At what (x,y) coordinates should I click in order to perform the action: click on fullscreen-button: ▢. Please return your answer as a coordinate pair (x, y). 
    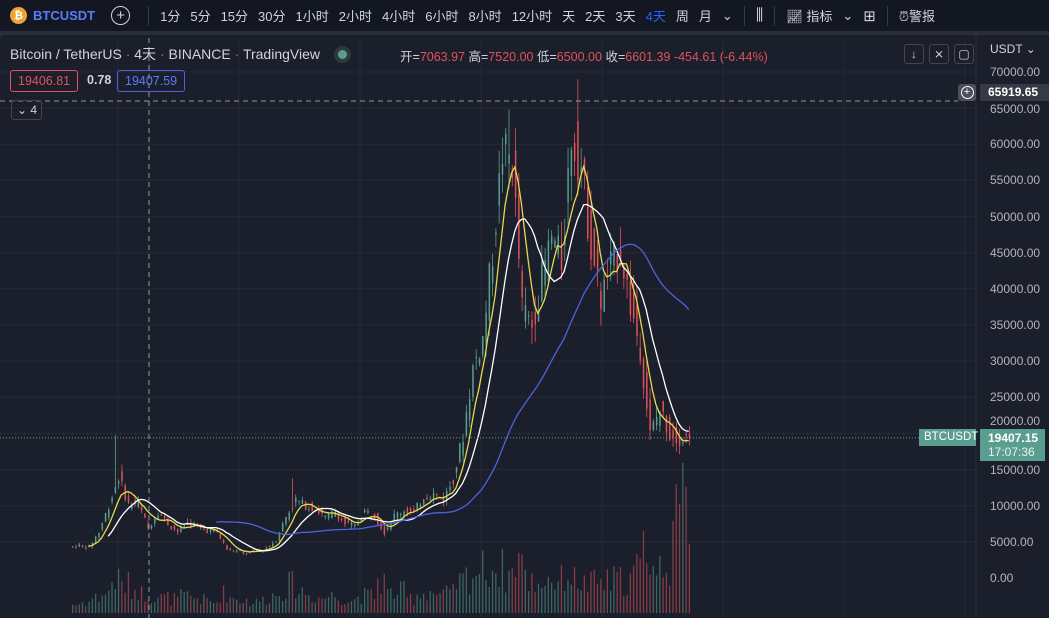
    Looking at the image, I should click on (964, 54).